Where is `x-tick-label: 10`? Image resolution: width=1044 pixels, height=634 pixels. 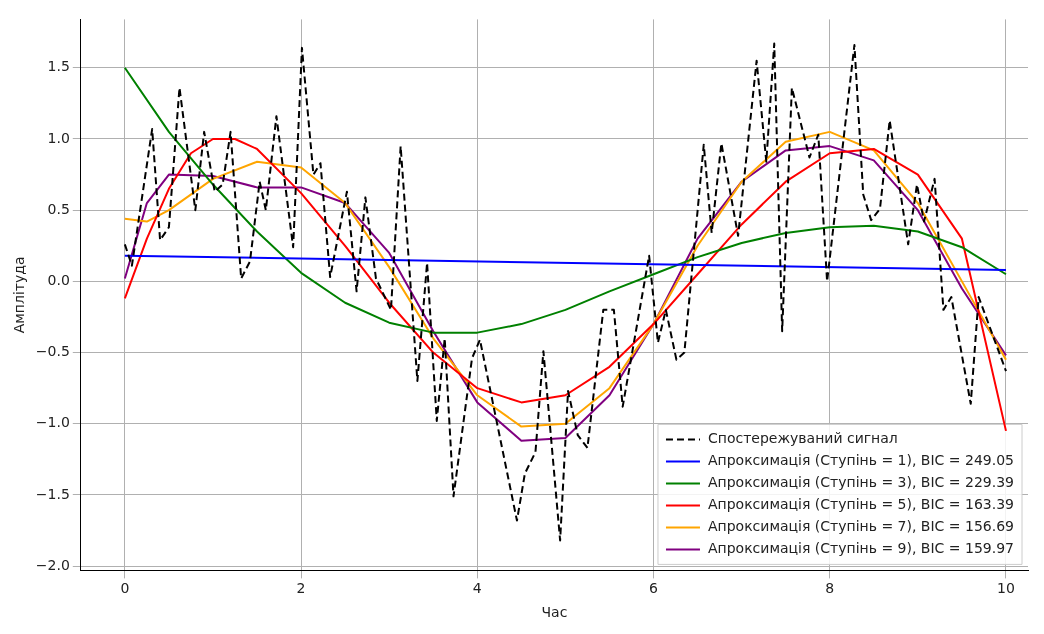
x-tick-label: 10 is located at coordinates (1006, 588).